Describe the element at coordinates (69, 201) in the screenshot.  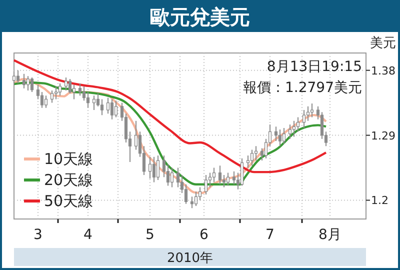
I see `legend-label: 50天線` at that location.